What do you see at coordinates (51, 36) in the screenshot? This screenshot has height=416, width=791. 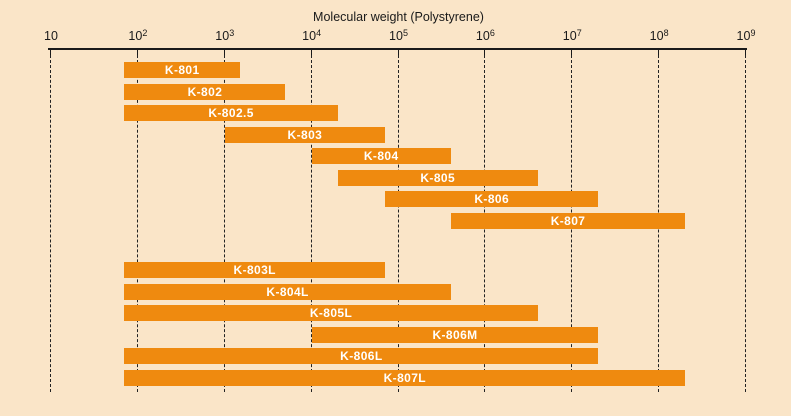 I see `x-tick-label: 10` at bounding box center [51, 36].